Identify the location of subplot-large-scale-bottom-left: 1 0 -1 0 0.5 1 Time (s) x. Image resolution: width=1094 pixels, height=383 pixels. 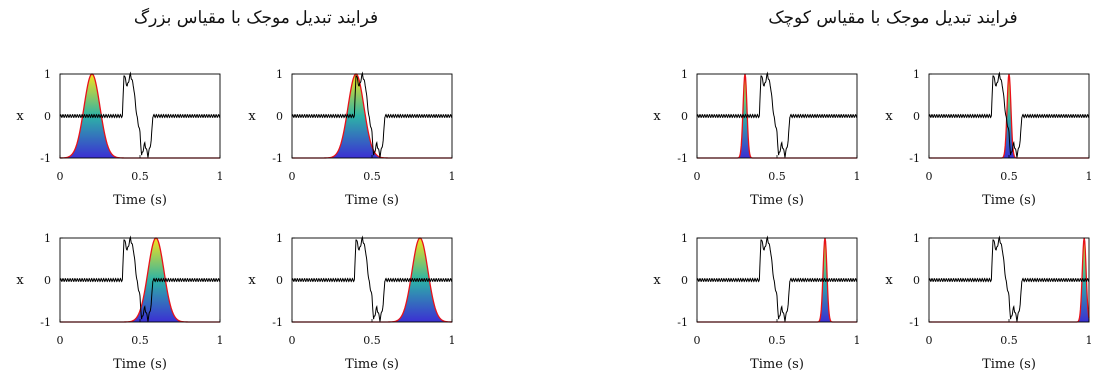
(119, 302).